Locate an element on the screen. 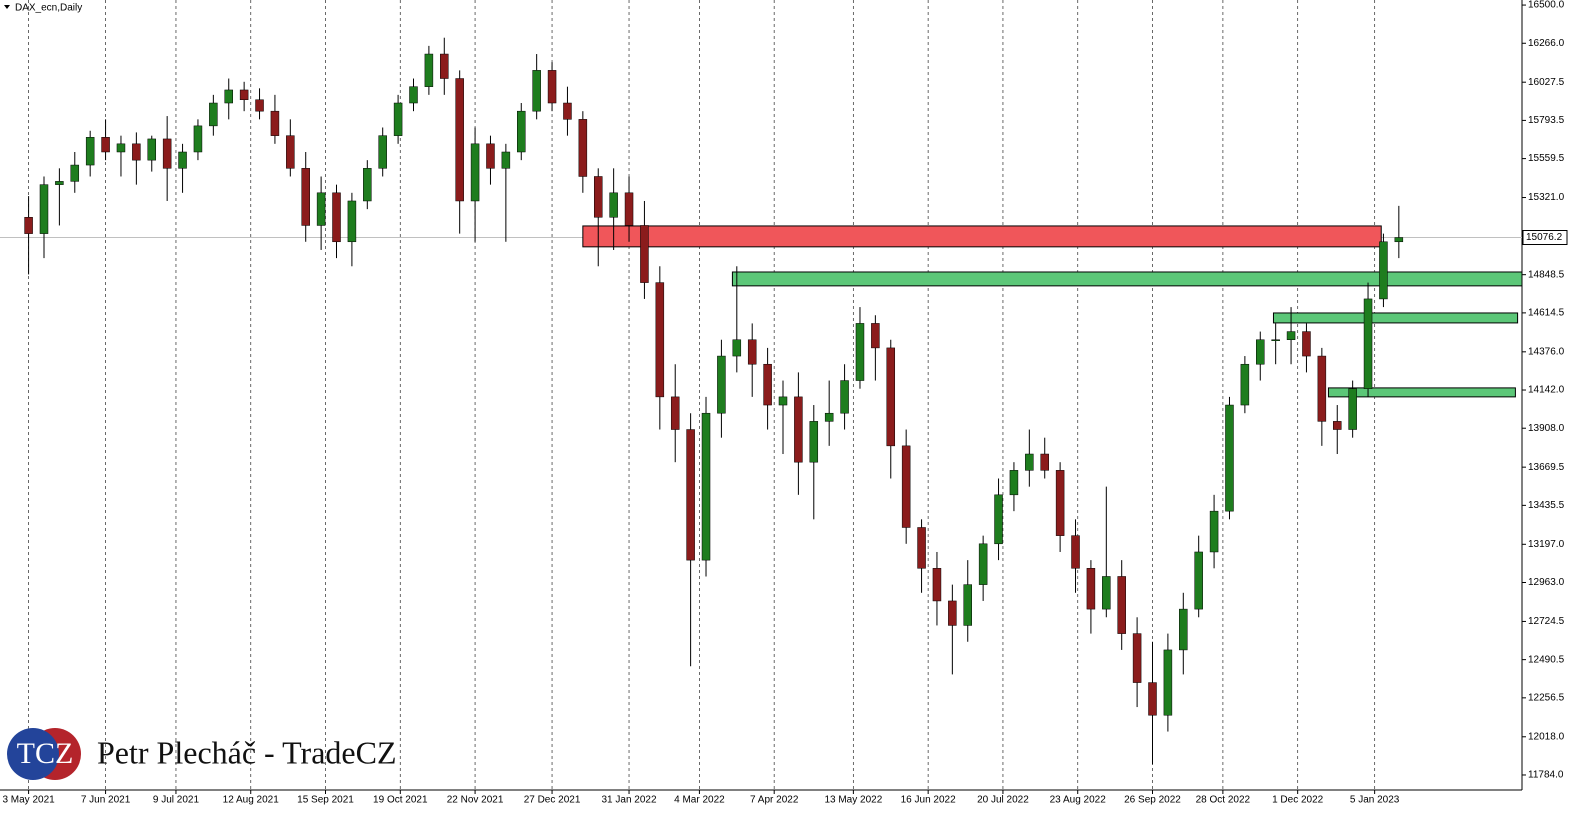 Image resolution: width=1595 pixels, height=823 pixels. y-tick-label: 12963.0 is located at coordinates (1546, 582).